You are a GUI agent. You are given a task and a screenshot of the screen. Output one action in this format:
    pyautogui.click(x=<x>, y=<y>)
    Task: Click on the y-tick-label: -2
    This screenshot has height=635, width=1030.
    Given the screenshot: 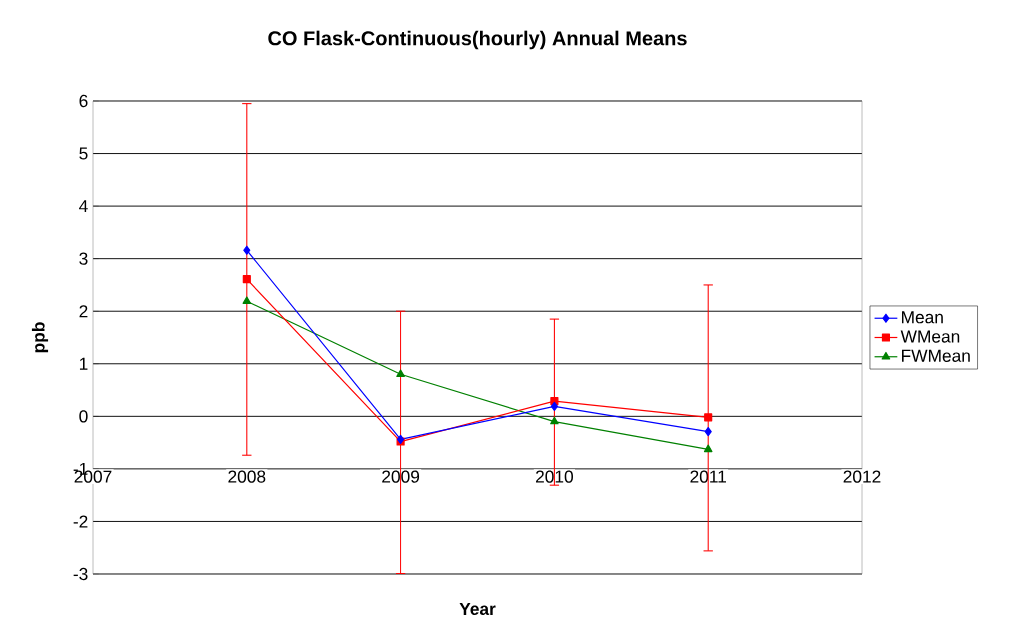 What is the action you would take?
    pyautogui.click(x=80, y=521)
    